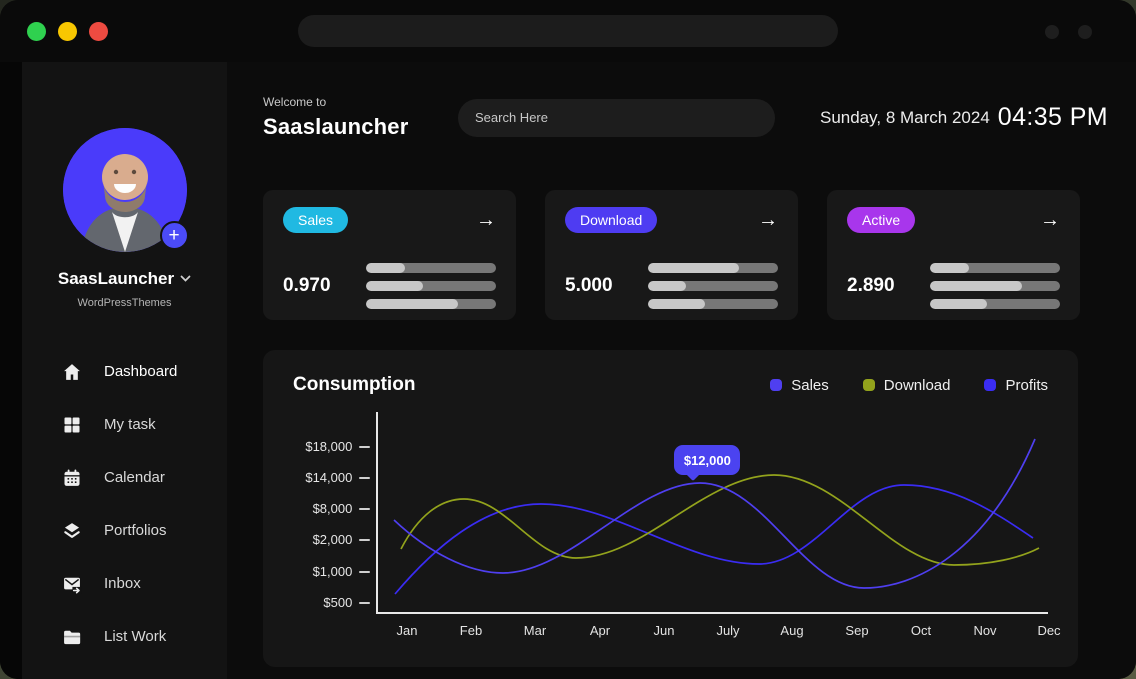 This screenshot has width=1136, height=679. What do you see at coordinates (720, 520) in the screenshot?
I see `download-line` at bounding box center [720, 520].